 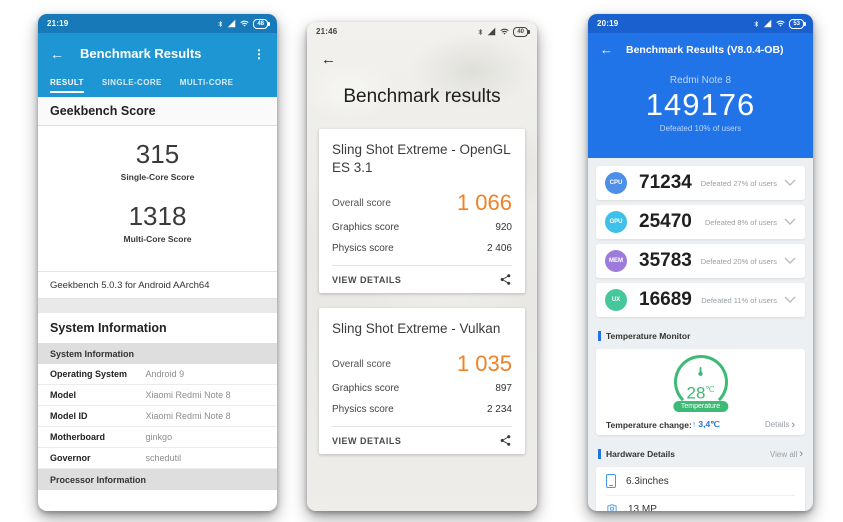 I want to click on row-label: Motherboard, so click(x=77, y=437).